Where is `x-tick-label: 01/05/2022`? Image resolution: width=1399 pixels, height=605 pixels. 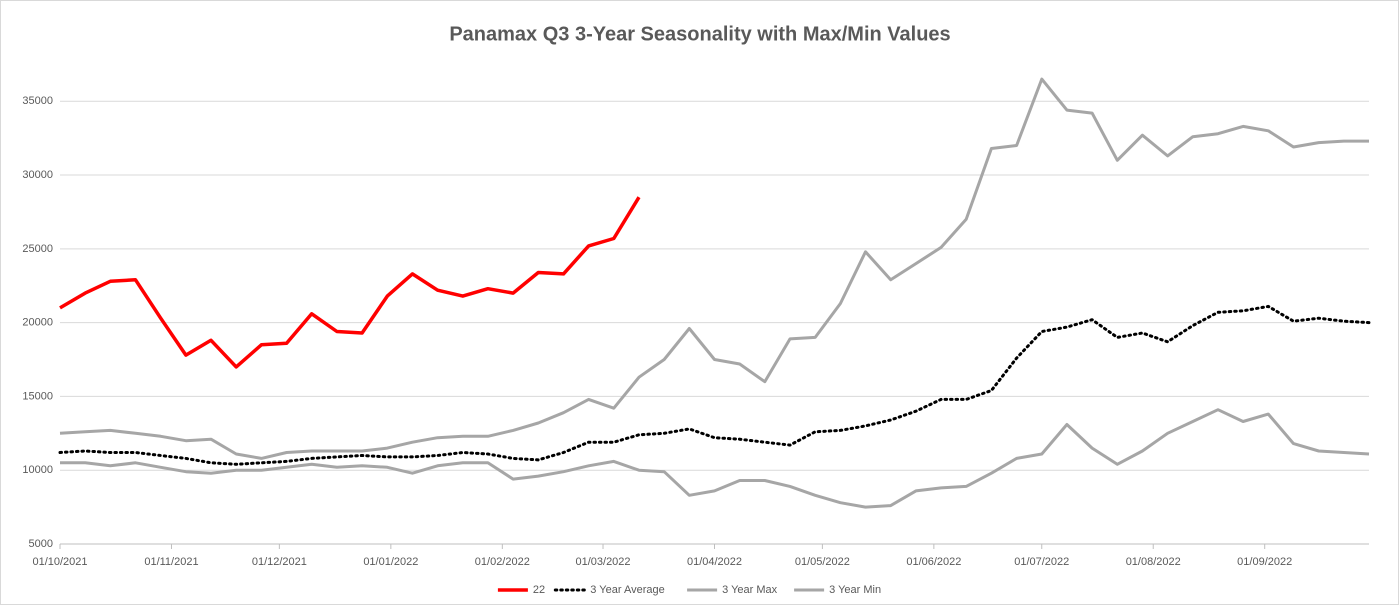 x-tick-label: 01/05/2022 is located at coordinates (822, 562).